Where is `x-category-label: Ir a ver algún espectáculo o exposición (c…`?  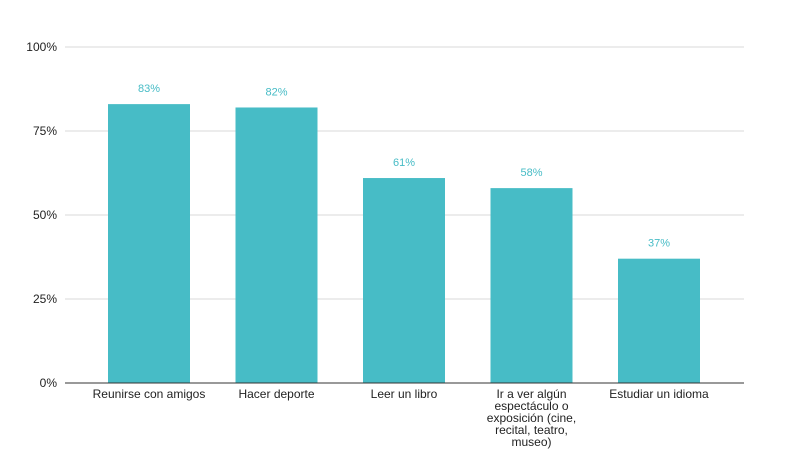
x-category-label: Ir a ver algún espectáculo o exposición (c… is located at coordinates (531, 418).